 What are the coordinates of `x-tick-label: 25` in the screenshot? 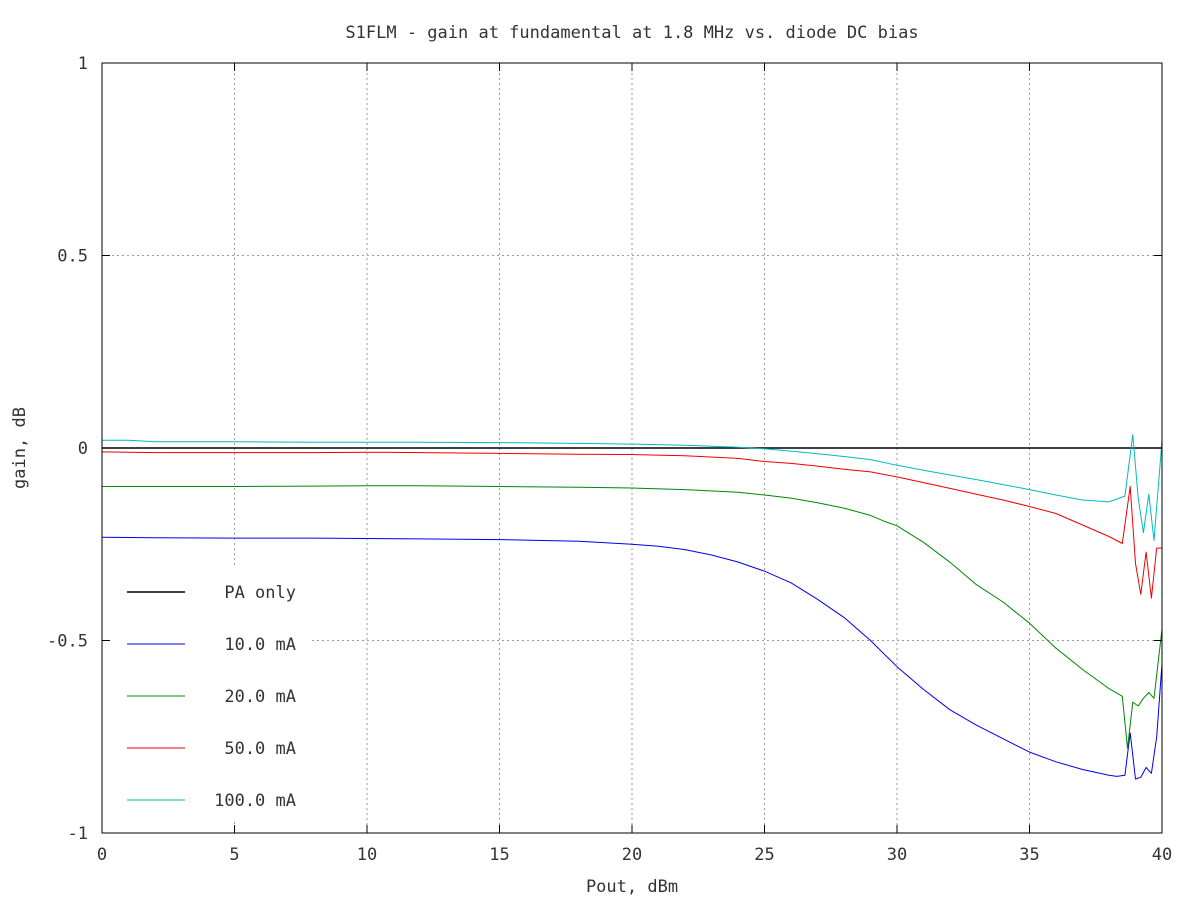 It's located at (764, 855).